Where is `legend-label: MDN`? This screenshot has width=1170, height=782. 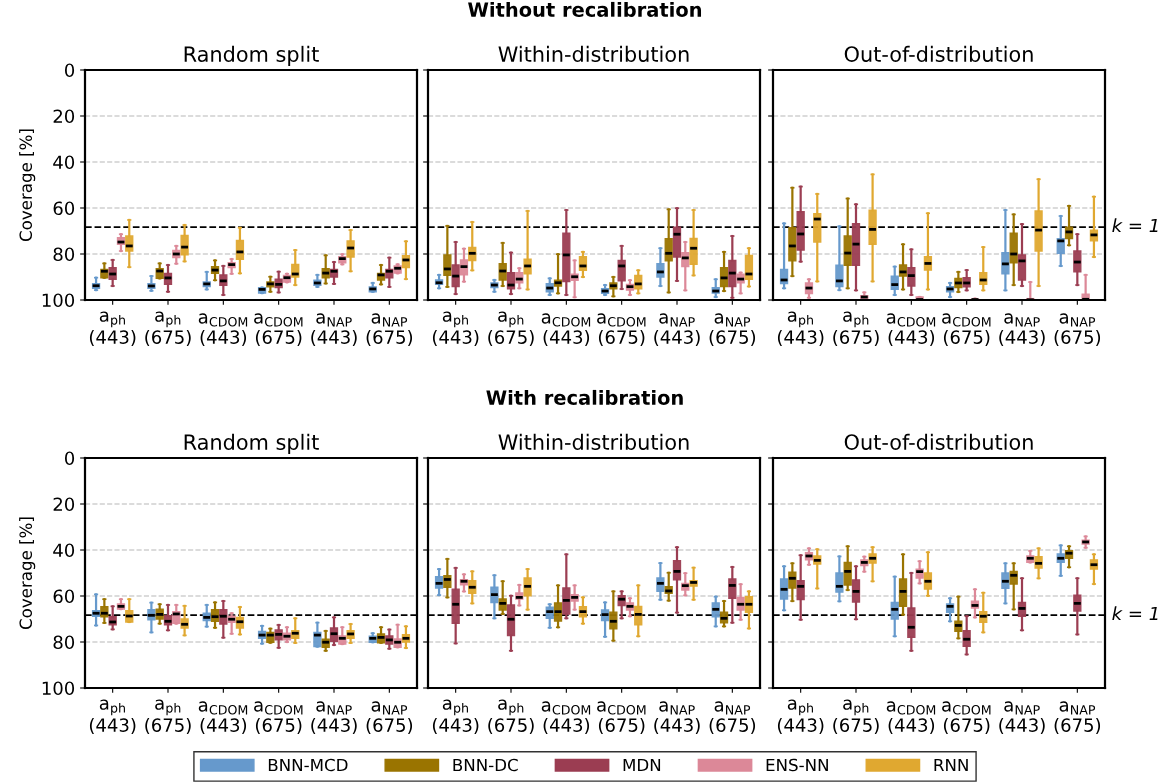 legend-label: MDN is located at coordinates (642, 765).